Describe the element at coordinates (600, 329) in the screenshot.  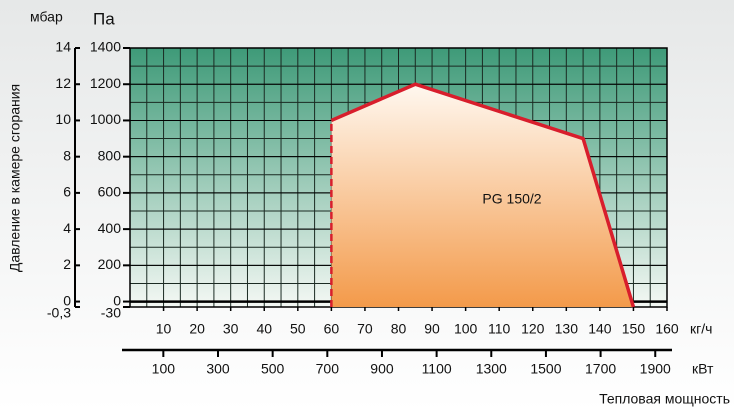
I see `x-tick-label: 140` at that location.